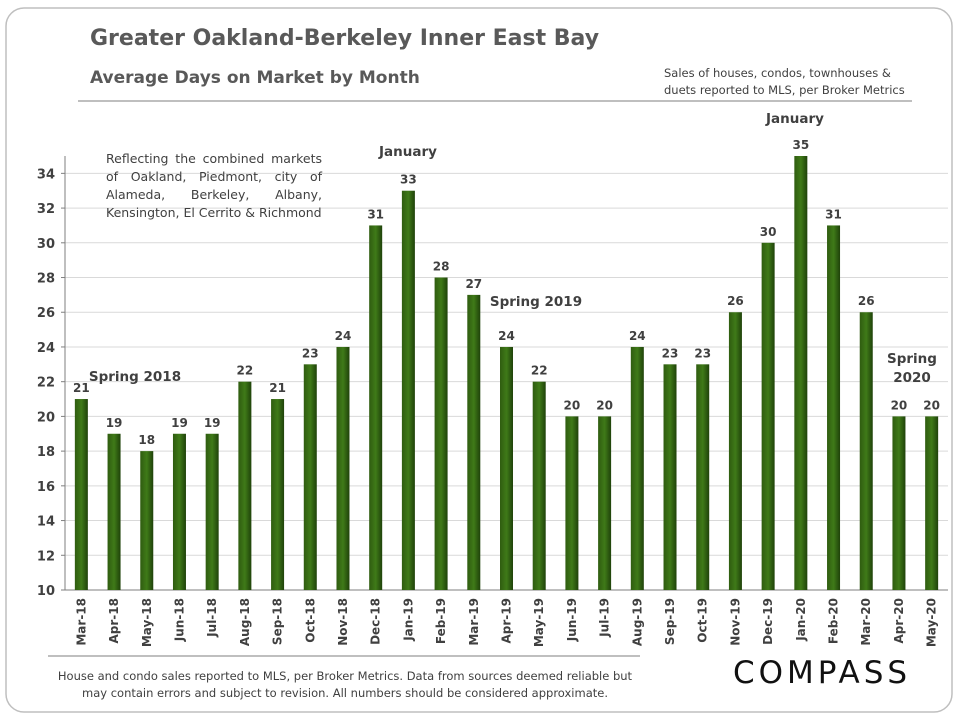  What do you see at coordinates (147, 622) in the screenshot?
I see `x-tick-label: May-18` at bounding box center [147, 622].